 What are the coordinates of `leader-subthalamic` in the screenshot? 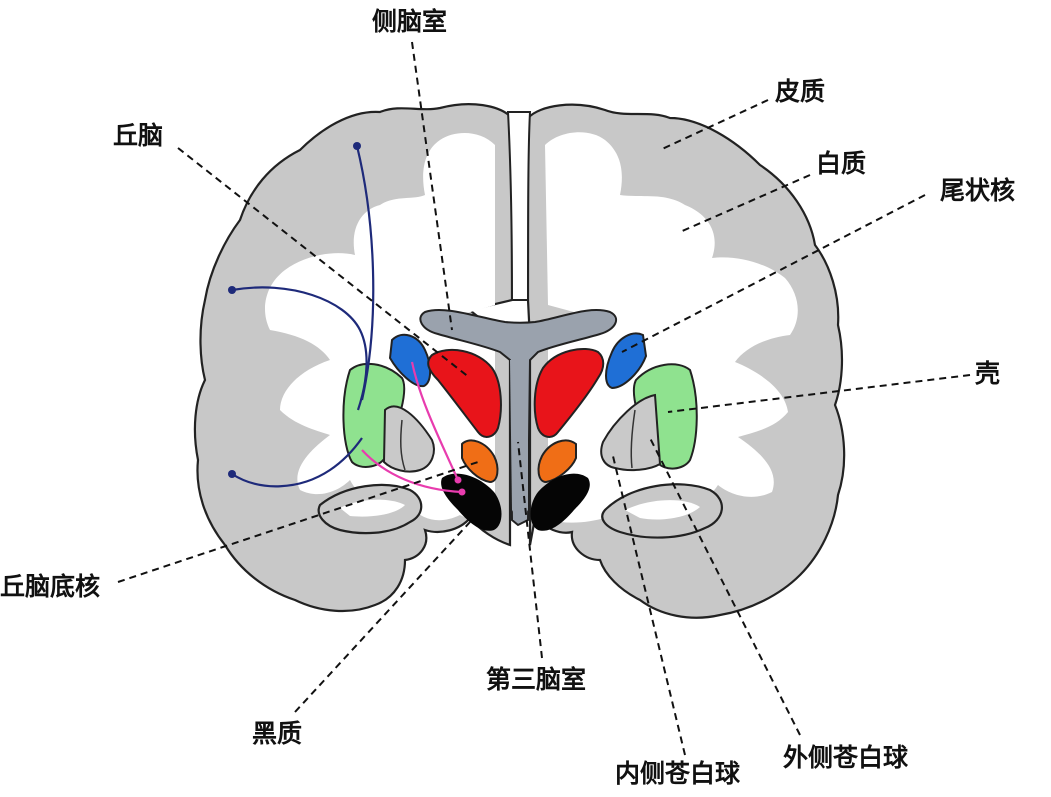 It's located at (298, 522).